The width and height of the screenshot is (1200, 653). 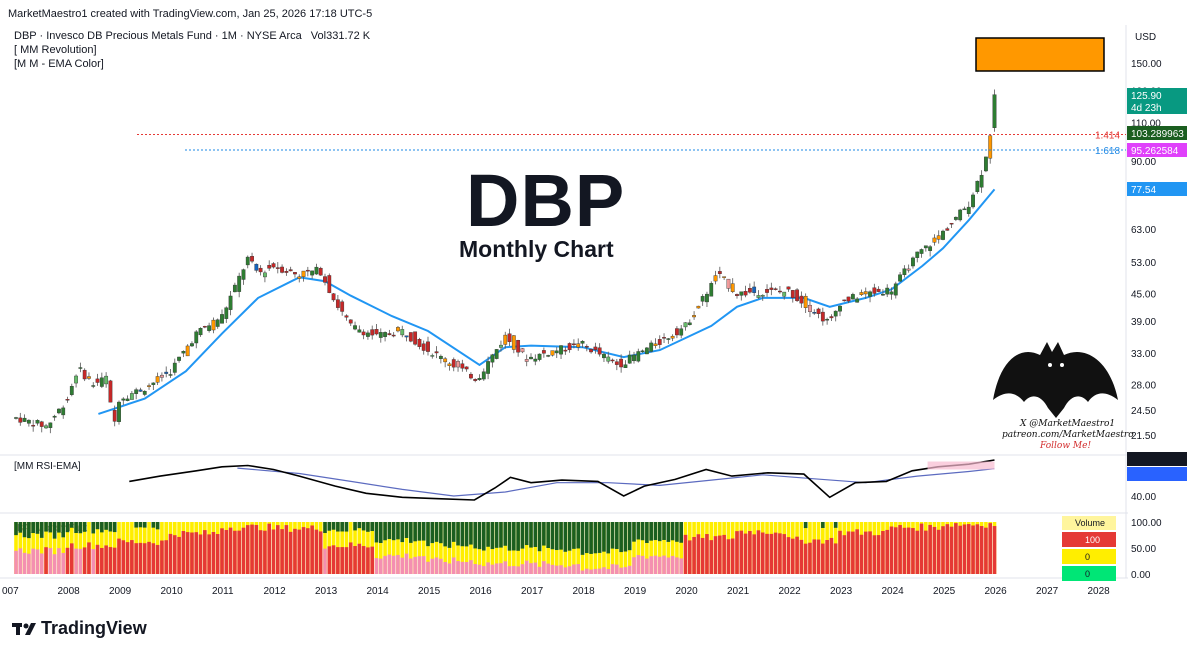 What do you see at coordinates (59, 64) in the screenshot?
I see `indicator-ema-color: [M M - EMA Color]` at bounding box center [59, 64].